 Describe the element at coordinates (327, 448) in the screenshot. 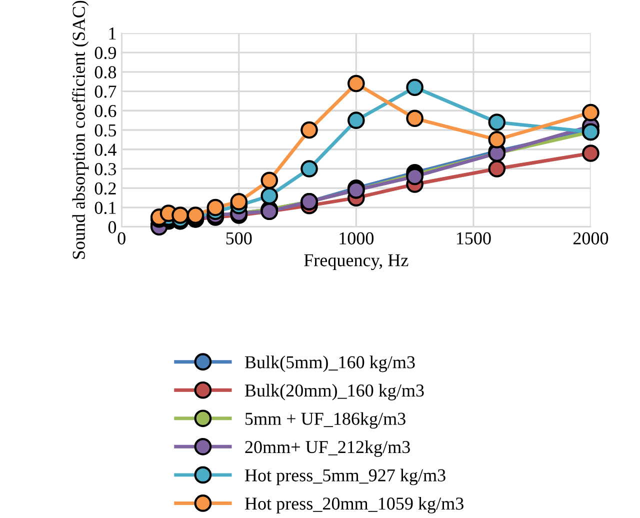

I see `legend-label: 20mm+ UF_212kg/m3` at that location.